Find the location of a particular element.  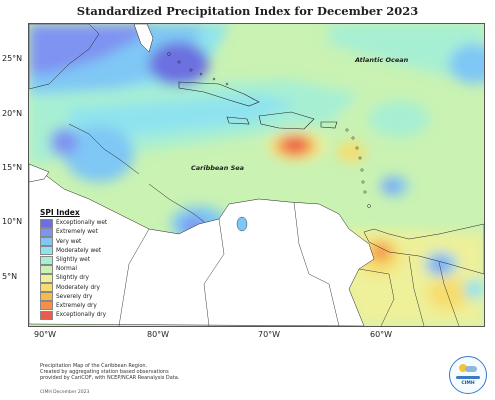

lon-label-80w: 80°W is located at coordinates (158, 334).